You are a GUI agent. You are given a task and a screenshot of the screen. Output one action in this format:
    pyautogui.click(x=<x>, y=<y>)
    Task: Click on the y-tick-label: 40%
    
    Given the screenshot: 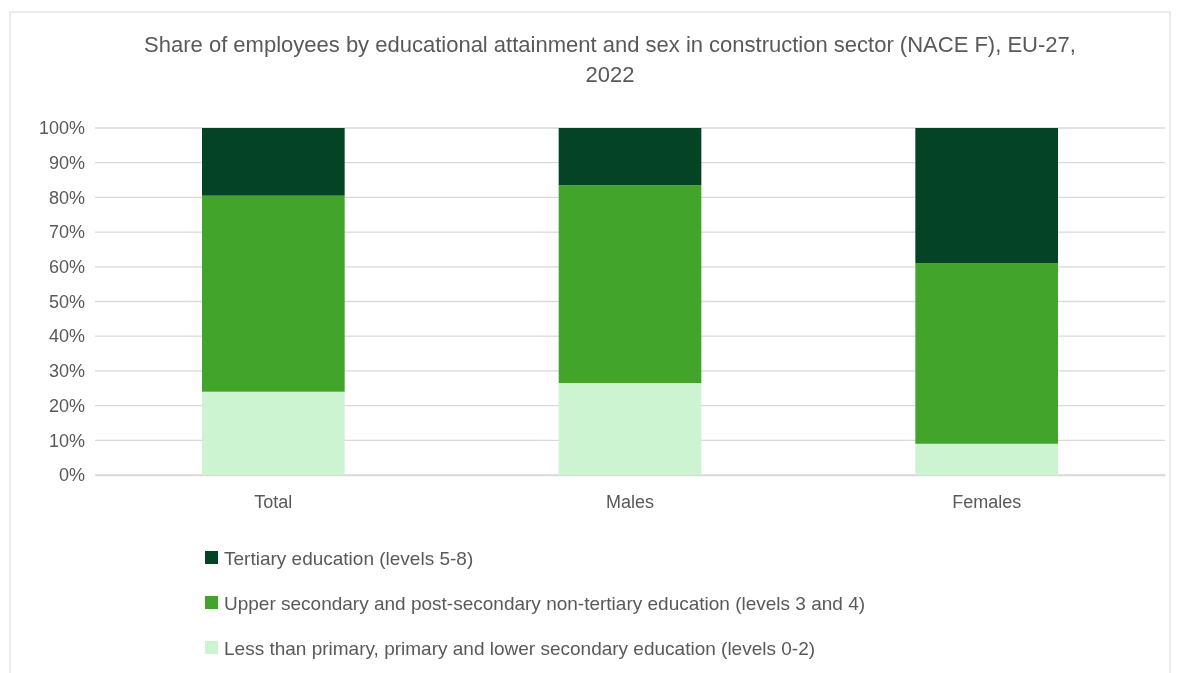 What is the action you would take?
    pyautogui.click(x=66, y=336)
    